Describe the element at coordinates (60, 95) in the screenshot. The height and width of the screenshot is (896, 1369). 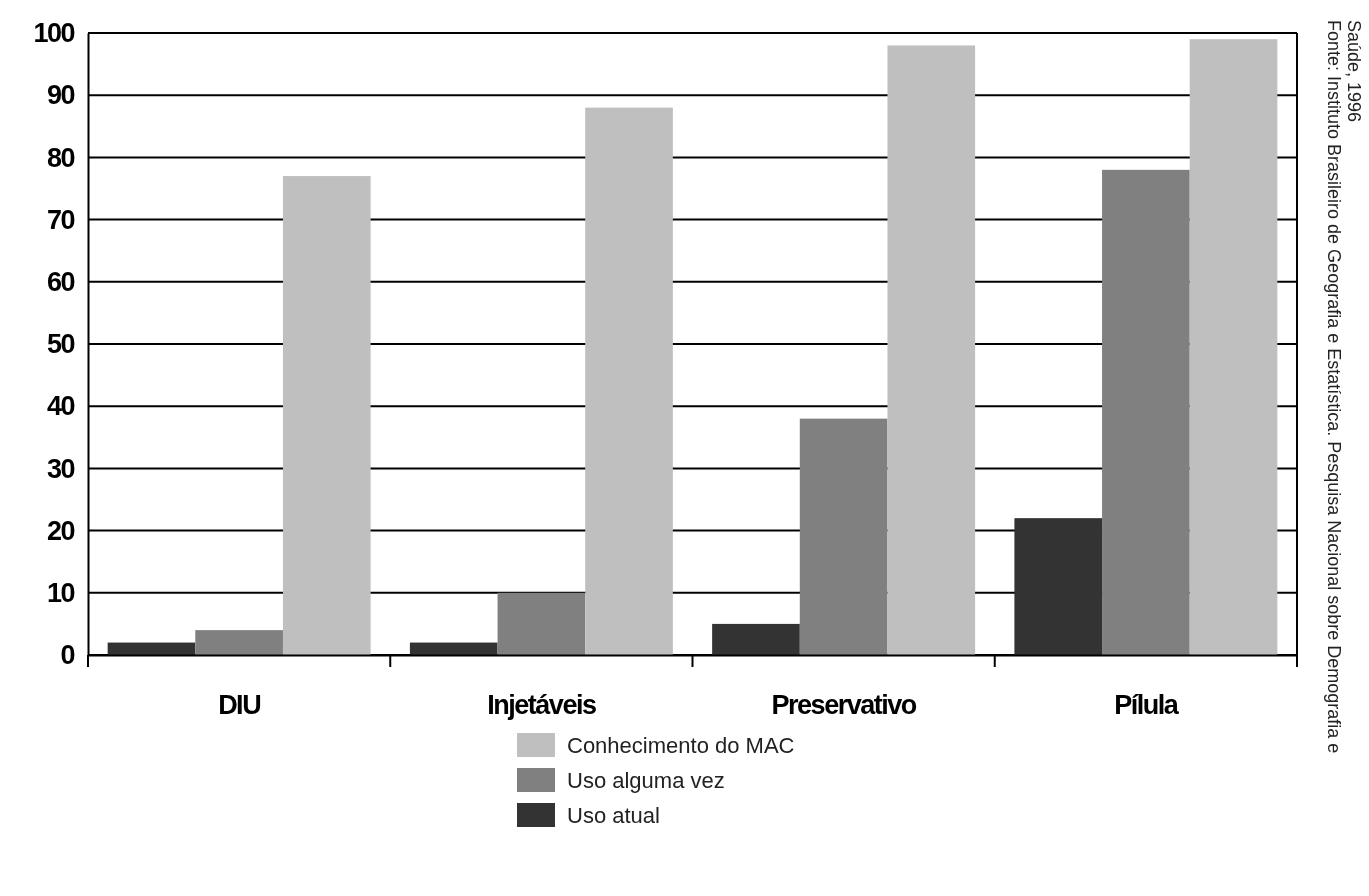
I see `y-tick-label: 90` at that location.